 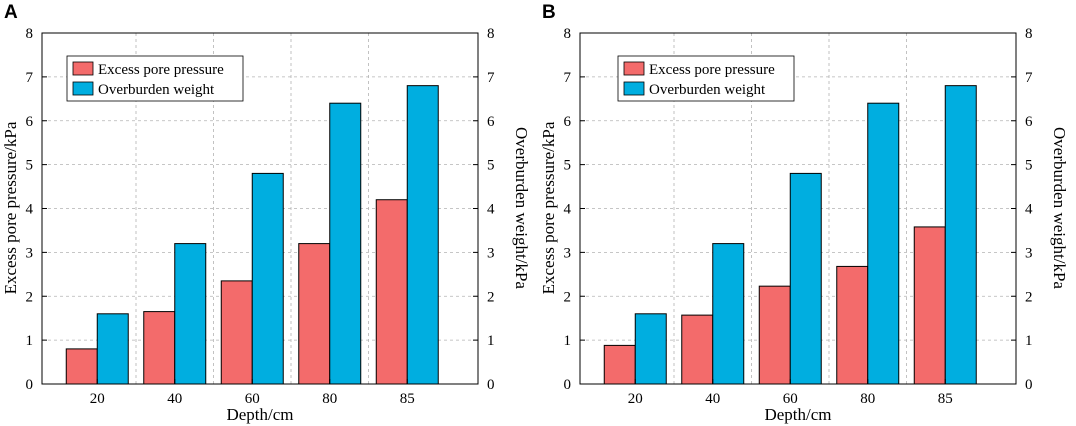 What do you see at coordinates (11, 12) in the screenshot?
I see `panel-label: A` at bounding box center [11, 12].